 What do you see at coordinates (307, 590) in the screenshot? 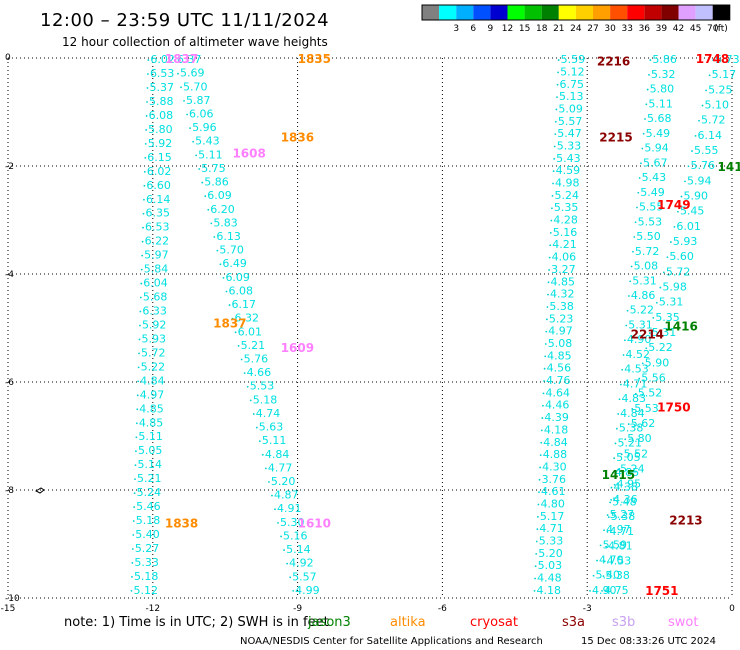
I see `swh-value-label: 4.99` at bounding box center [307, 590].